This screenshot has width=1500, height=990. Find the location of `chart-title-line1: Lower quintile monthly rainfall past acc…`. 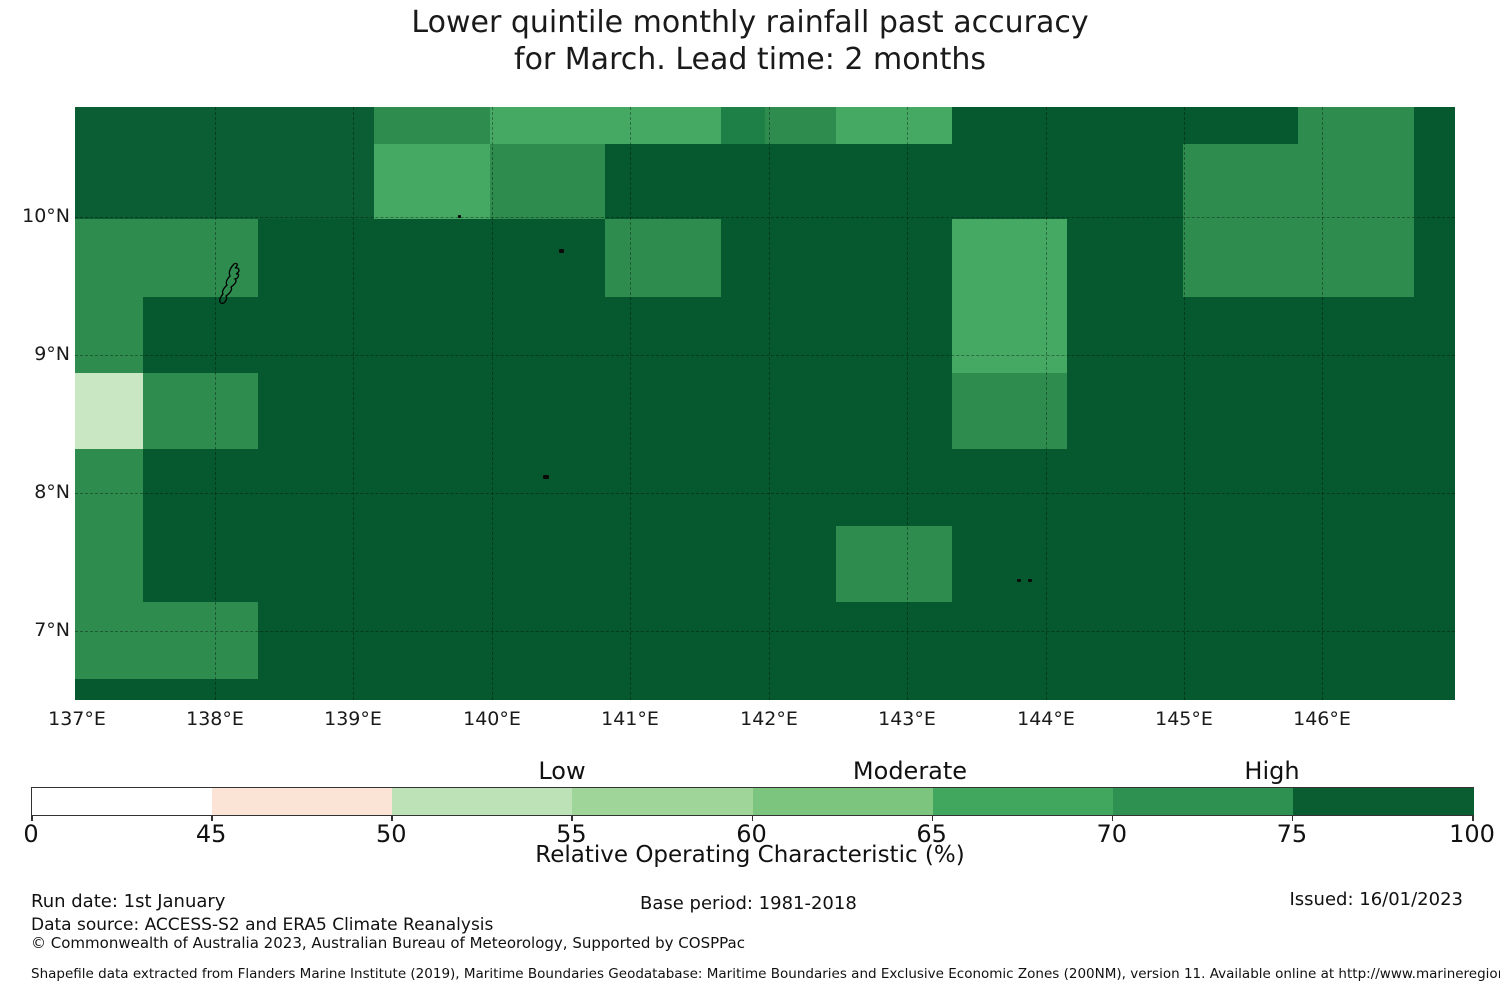

chart-title-line1: Lower quintile monthly rainfall past acc… is located at coordinates (750, 22).